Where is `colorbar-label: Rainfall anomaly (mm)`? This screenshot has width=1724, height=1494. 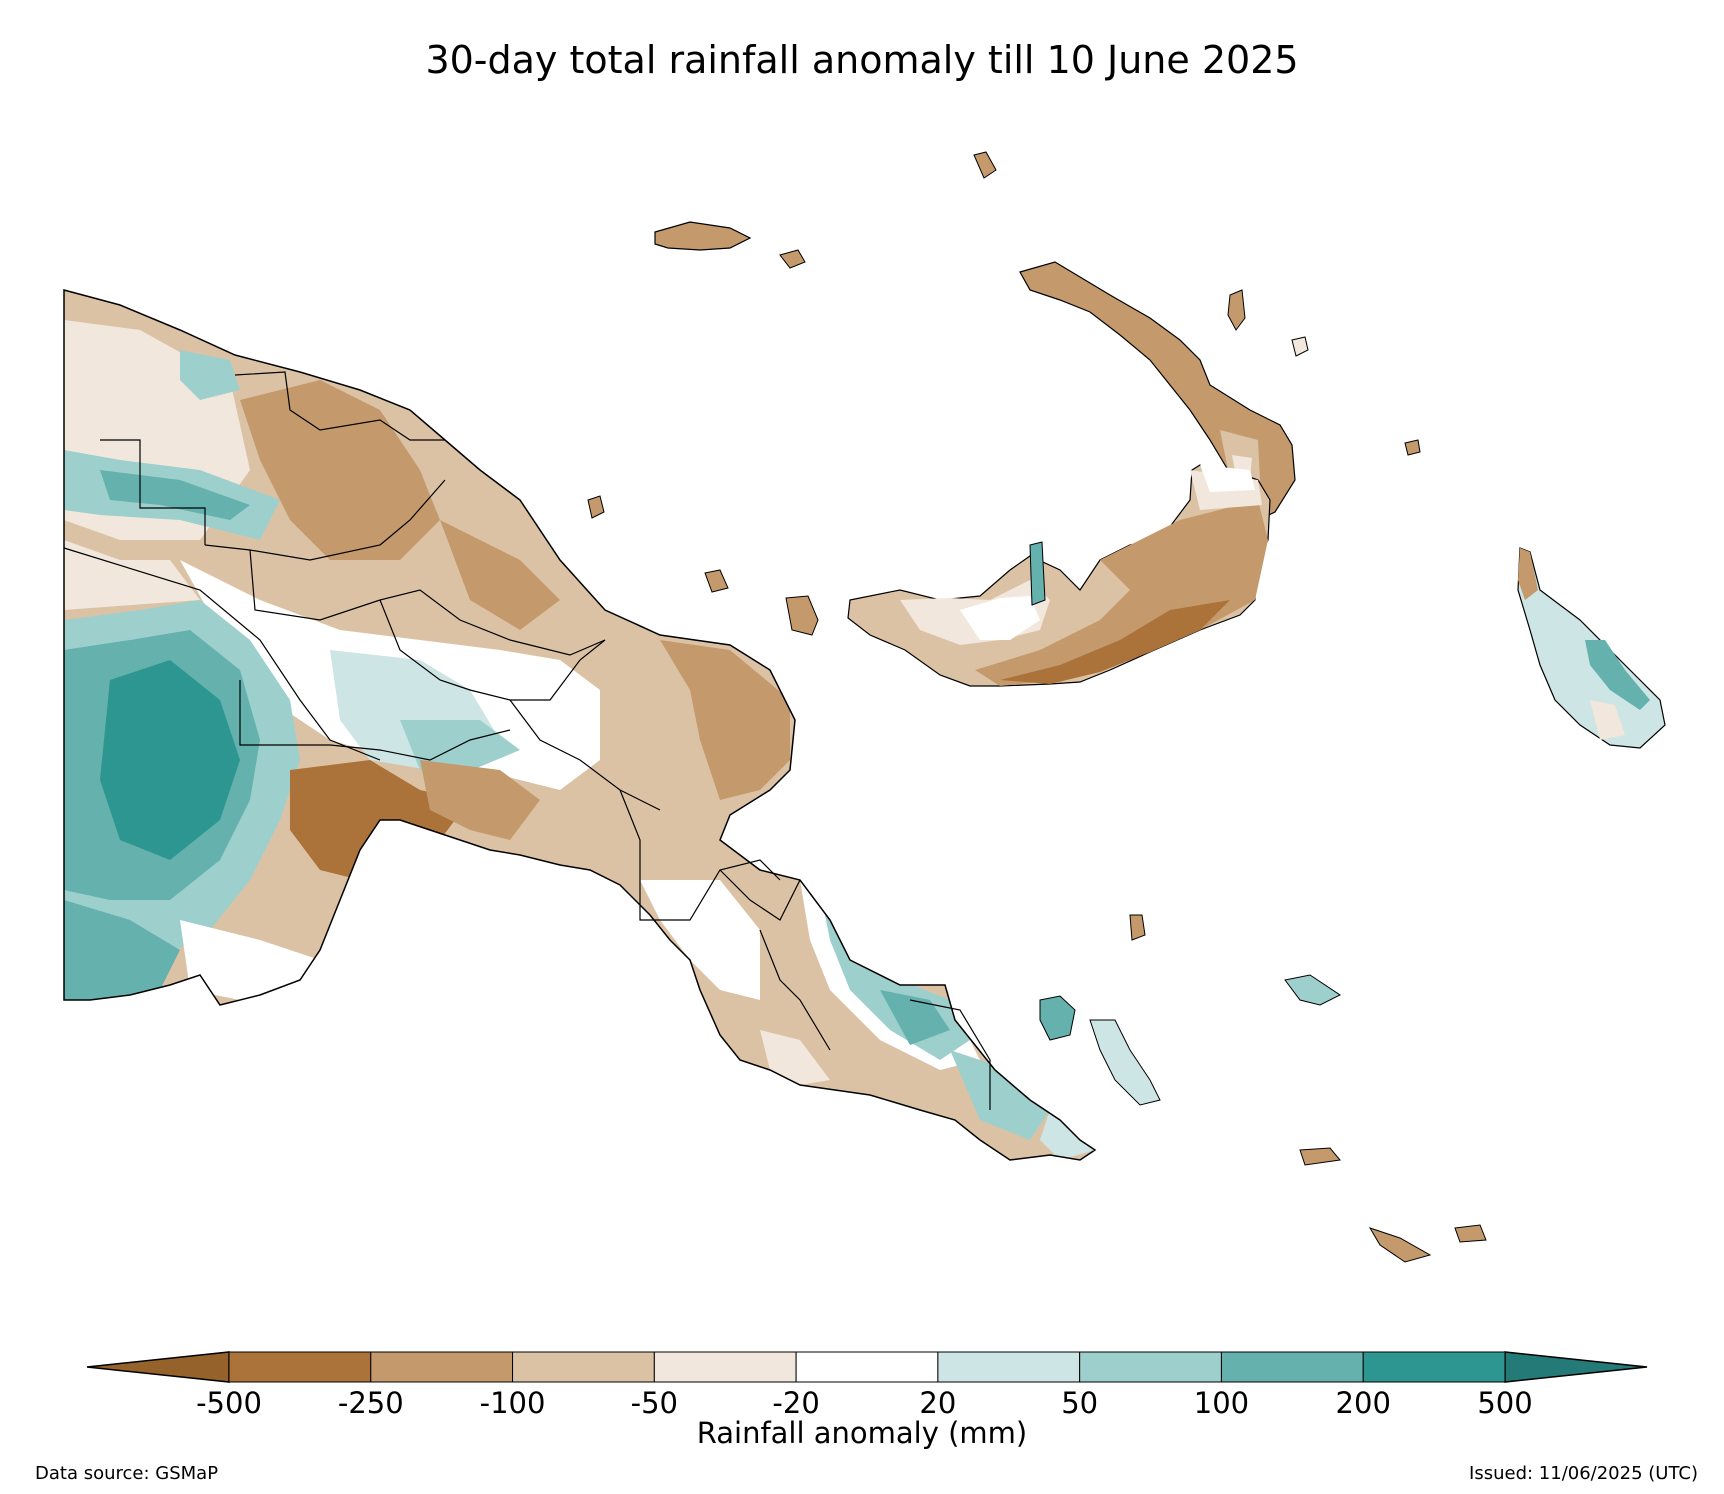 colorbar-label: Rainfall anomaly (mm) is located at coordinates (862, 1433).